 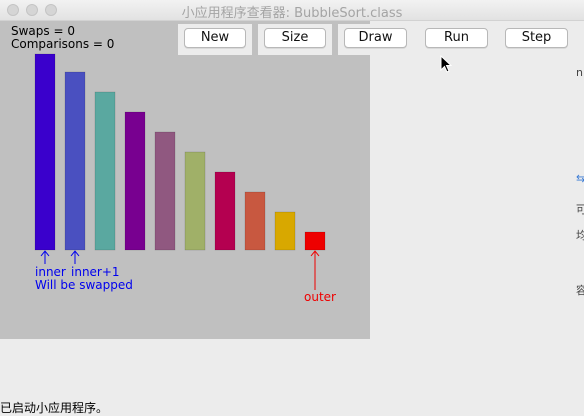 What do you see at coordinates (446, 64) in the screenshot?
I see `mouse-cursor-icon` at bounding box center [446, 64].